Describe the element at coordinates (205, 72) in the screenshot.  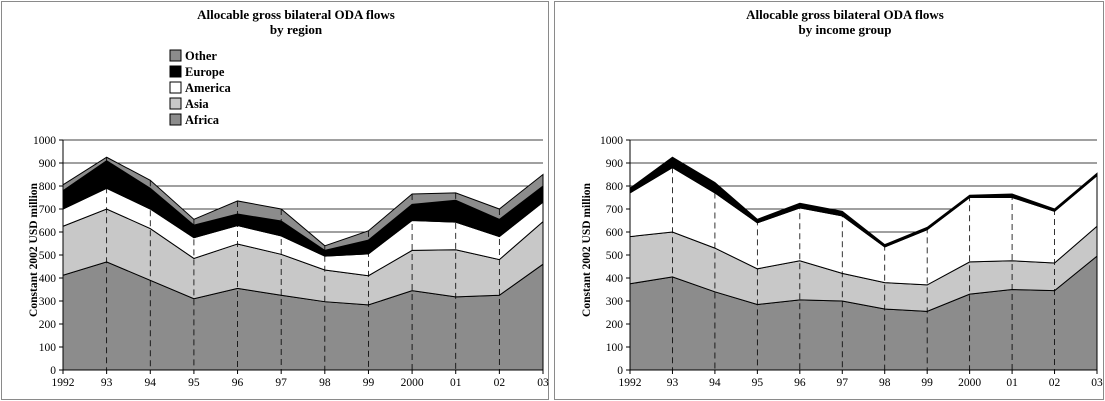
I see `legend-label: Europe` at that location.